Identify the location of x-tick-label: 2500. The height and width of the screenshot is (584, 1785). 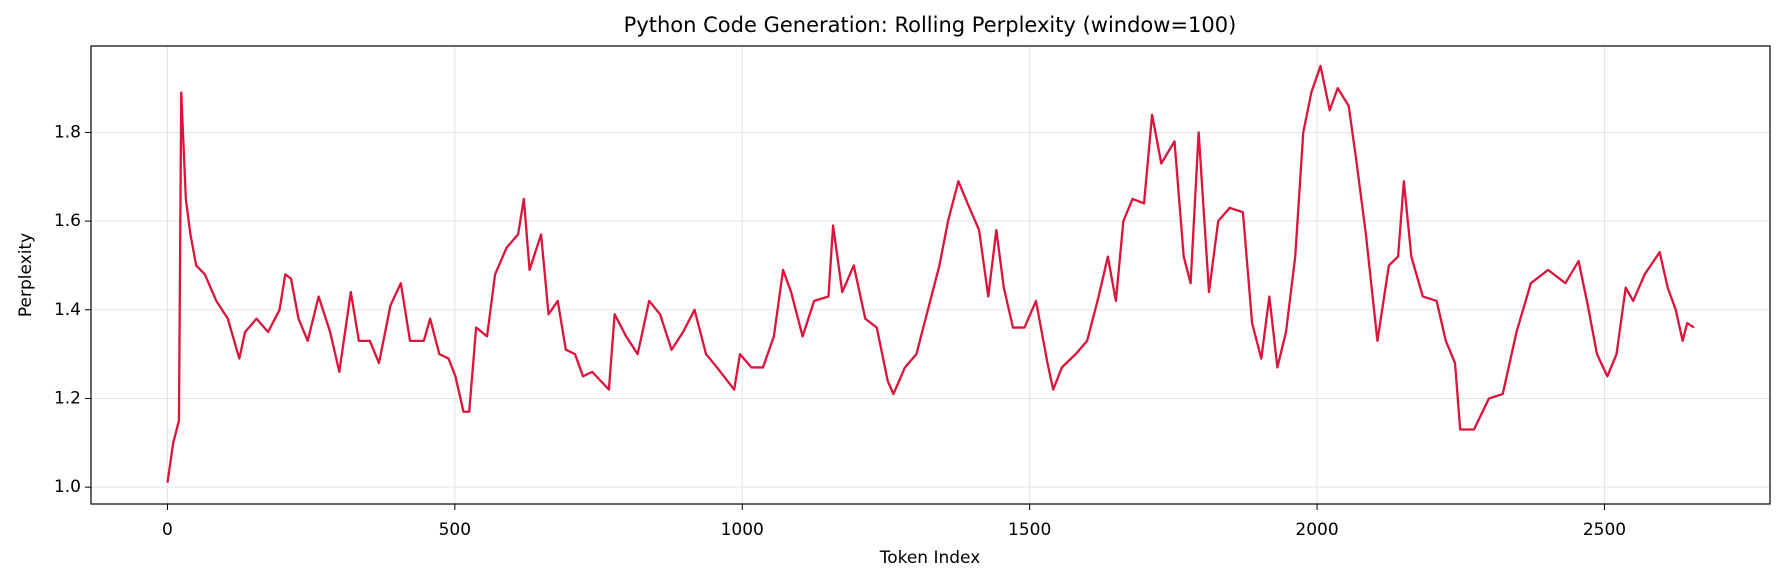
(1604, 530).